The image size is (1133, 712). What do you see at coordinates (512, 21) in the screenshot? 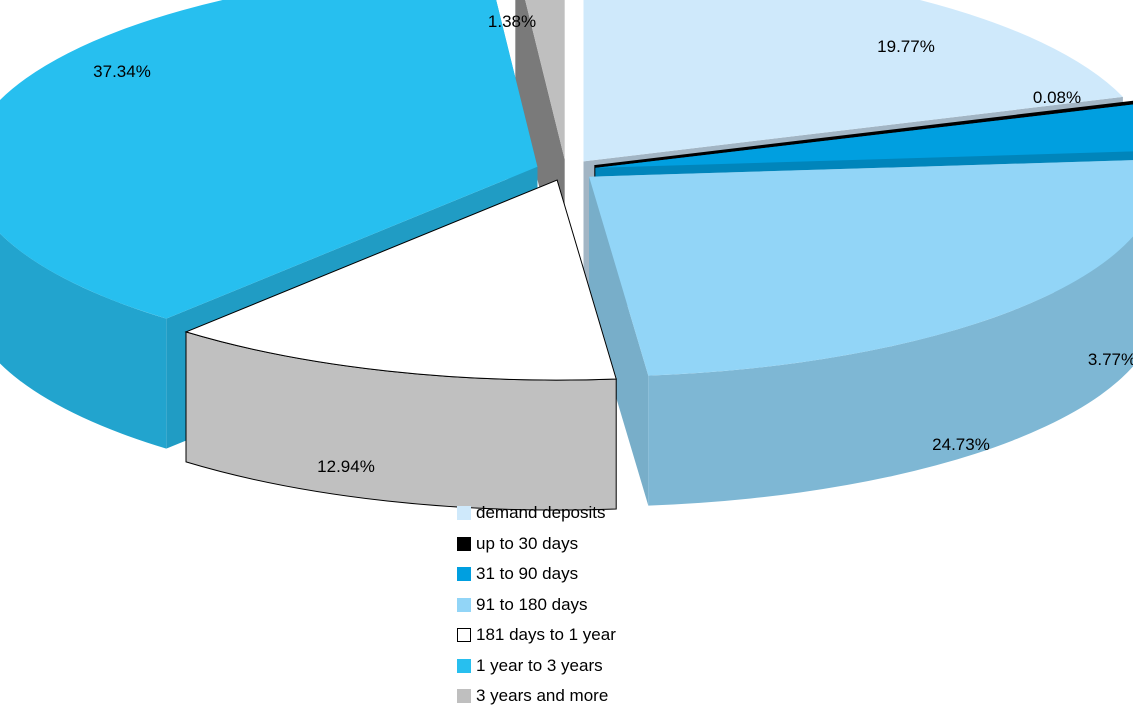
I see `data-label-3-years-and-more: 1.38%` at bounding box center [512, 21].